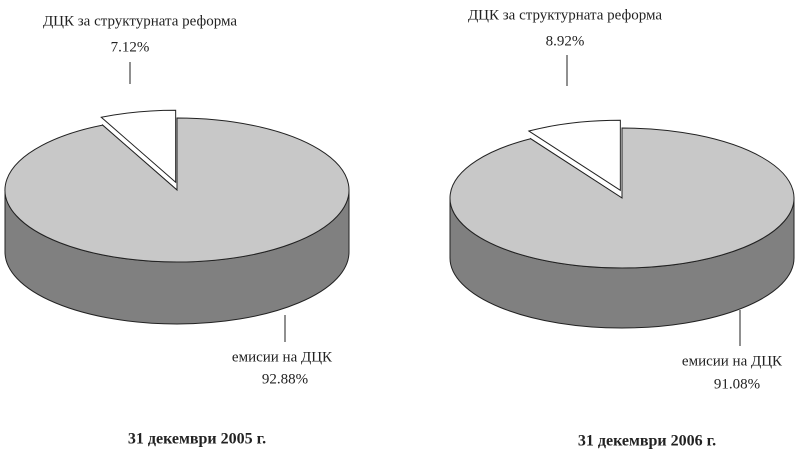 This screenshot has width=800, height=456. What do you see at coordinates (737, 384) in the screenshot?
I see `slice-value: 91.08%` at bounding box center [737, 384].